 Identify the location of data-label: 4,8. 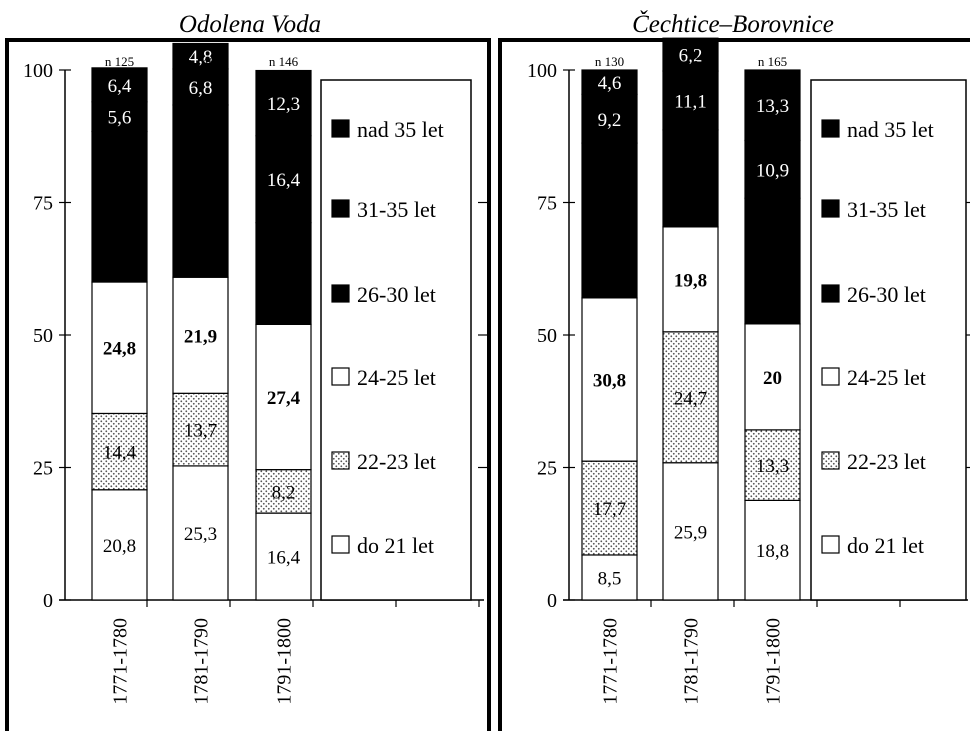
(201, 57).